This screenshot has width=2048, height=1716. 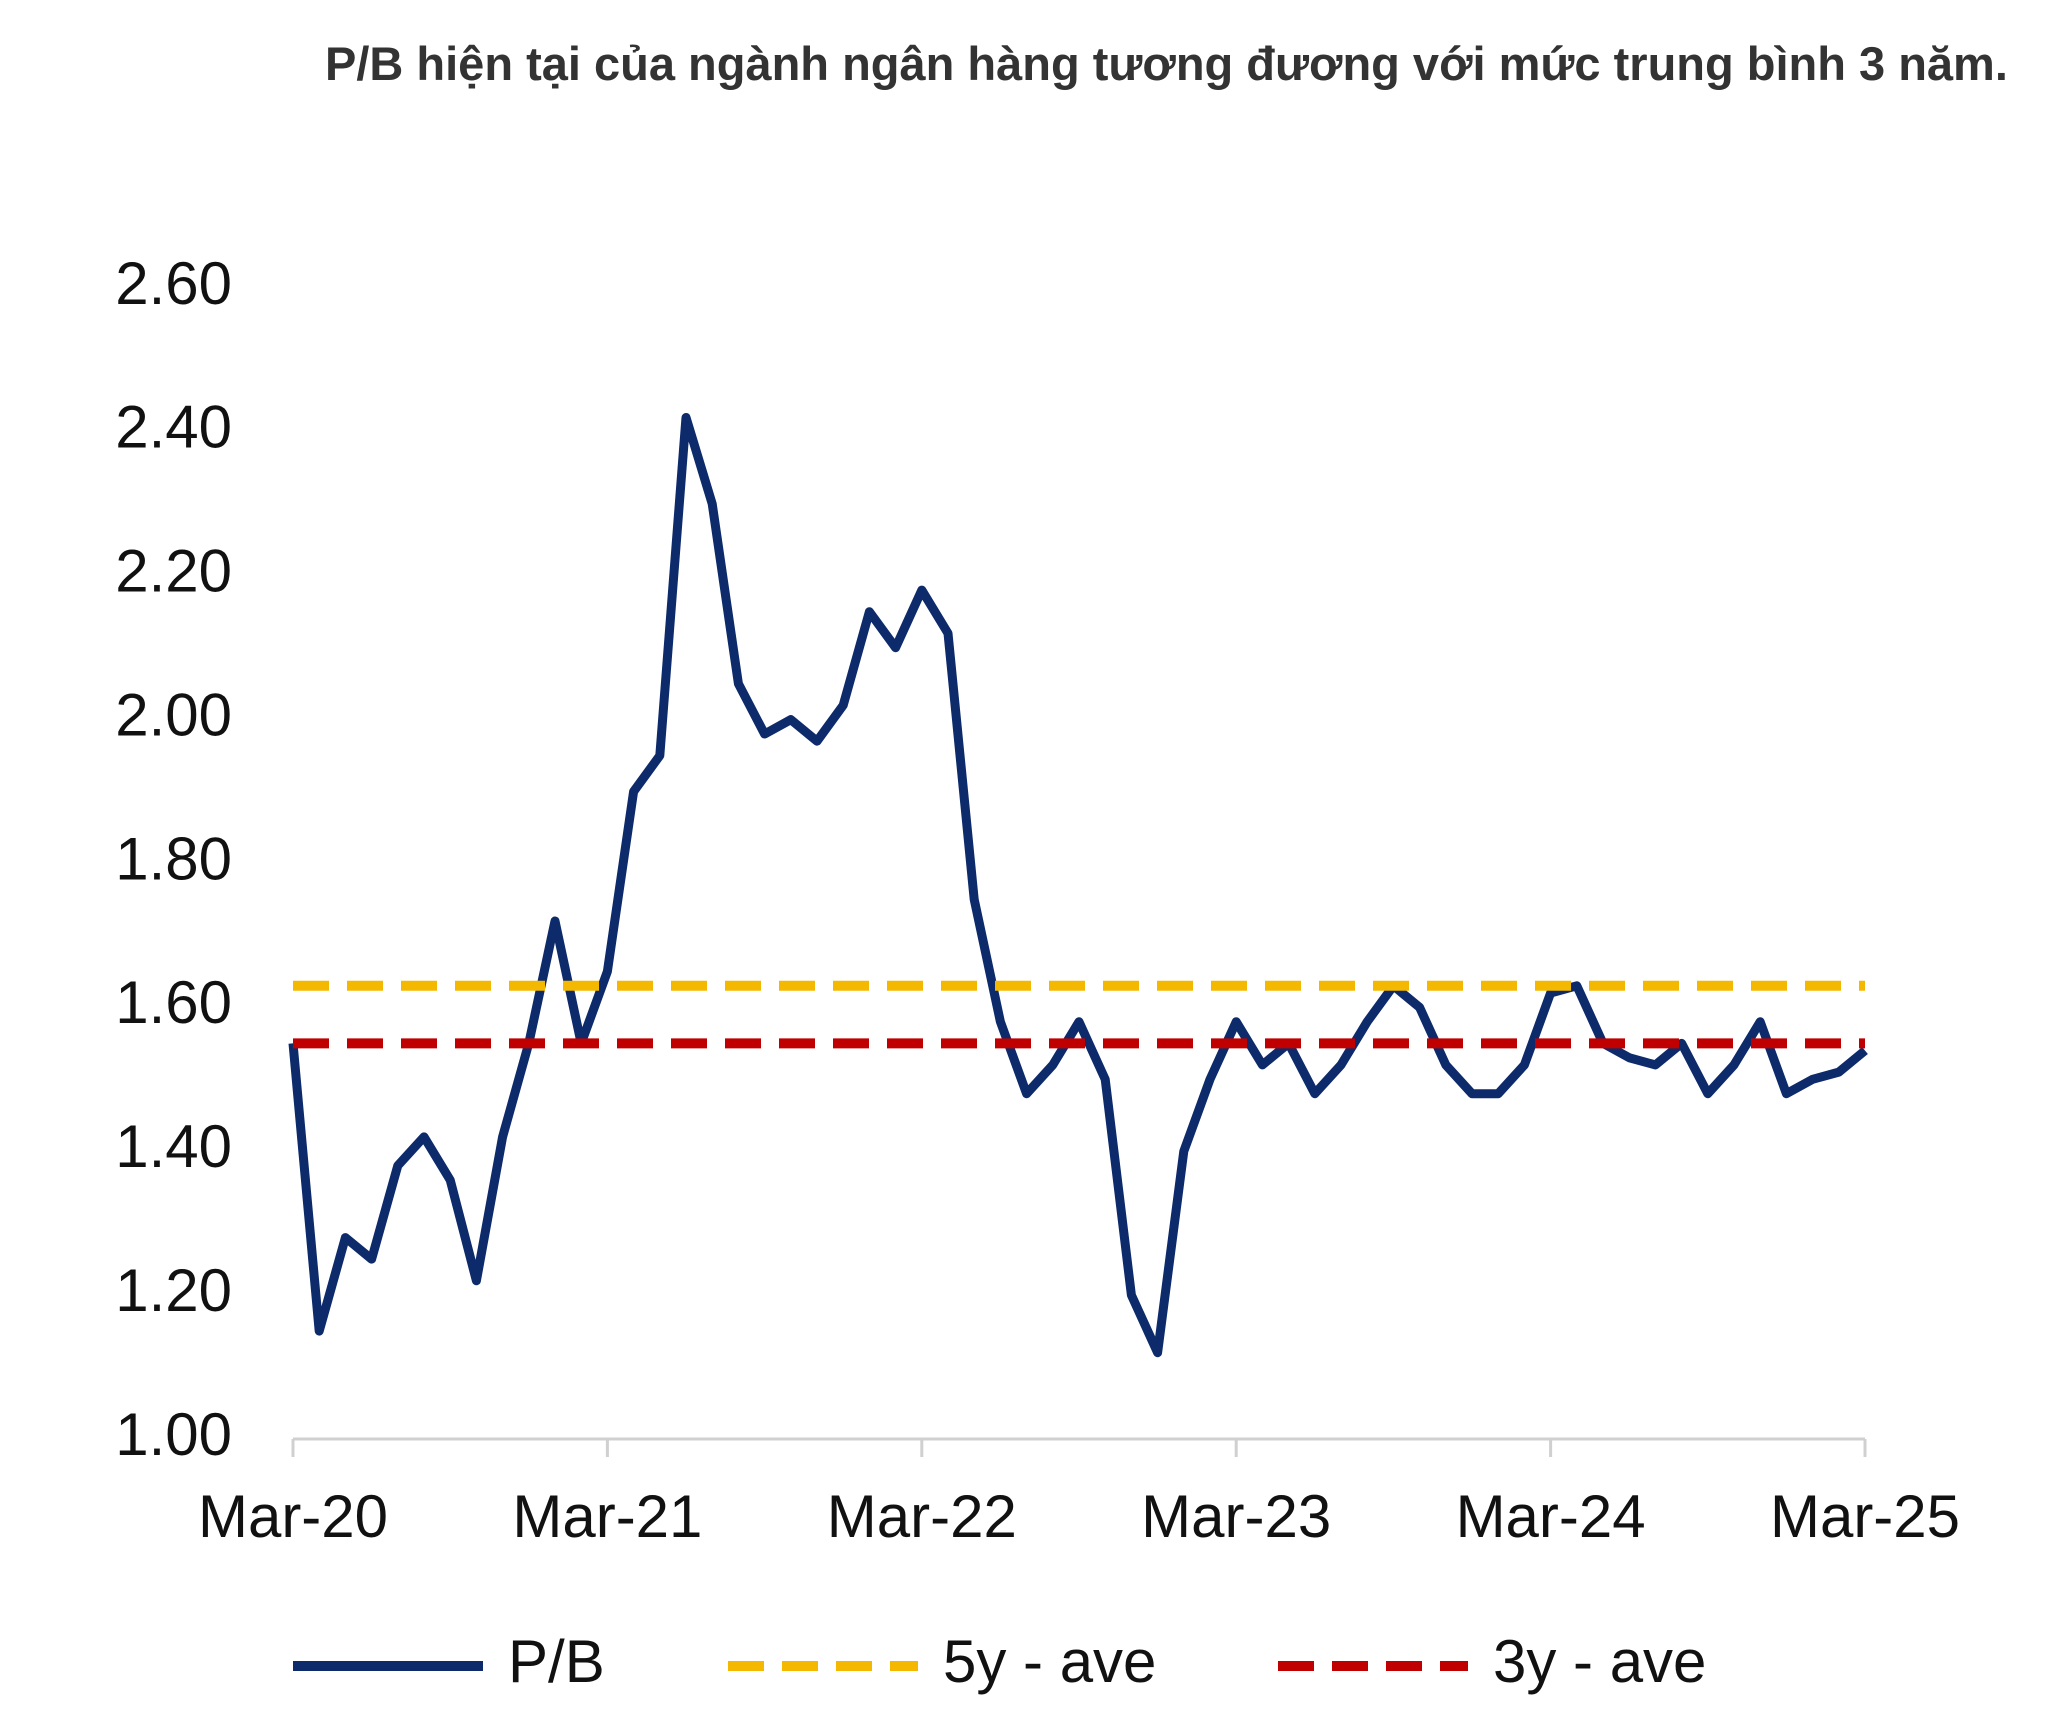 What do you see at coordinates (1049, 1661) in the screenshot?
I see `legend-label: 5y - ave` at bounding box center [1049, 1661].